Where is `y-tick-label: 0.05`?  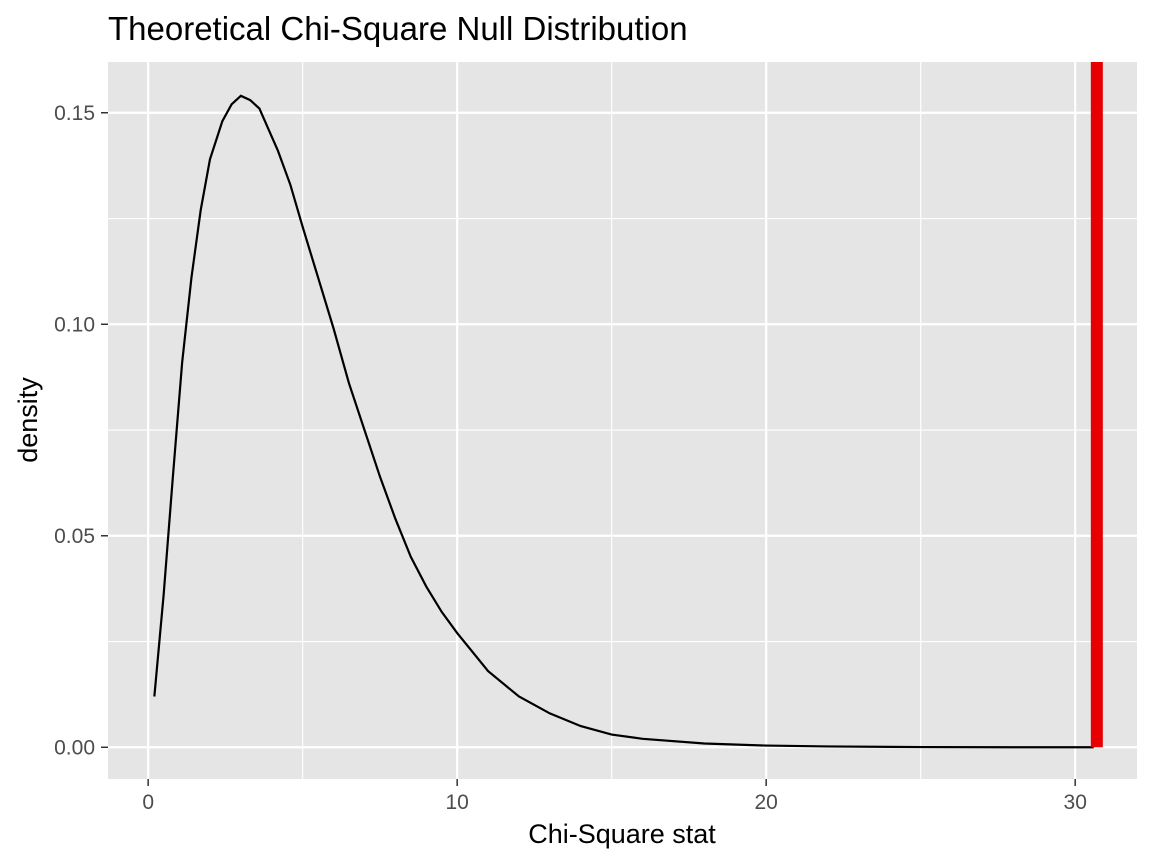 y-tick-label: 0.05 is located at coordinates (74, 536).